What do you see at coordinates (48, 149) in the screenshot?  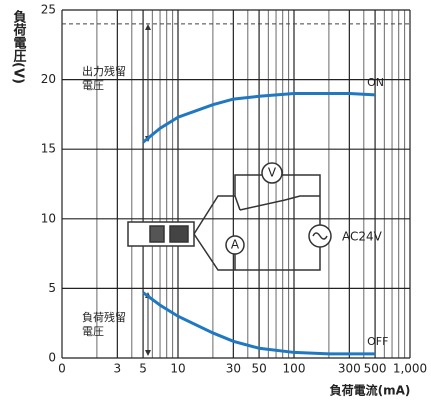 I see `y-tick-label: 15` at bounding box center [48, 149].